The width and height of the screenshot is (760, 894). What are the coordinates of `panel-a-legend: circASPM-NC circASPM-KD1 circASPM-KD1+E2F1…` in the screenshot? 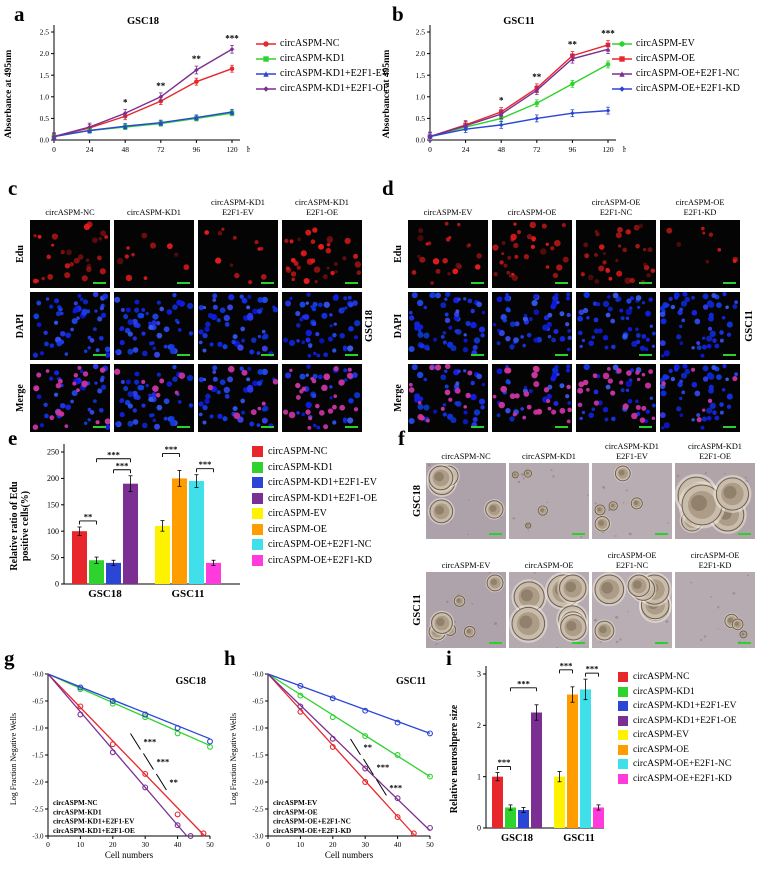 It's located at (322, 68).